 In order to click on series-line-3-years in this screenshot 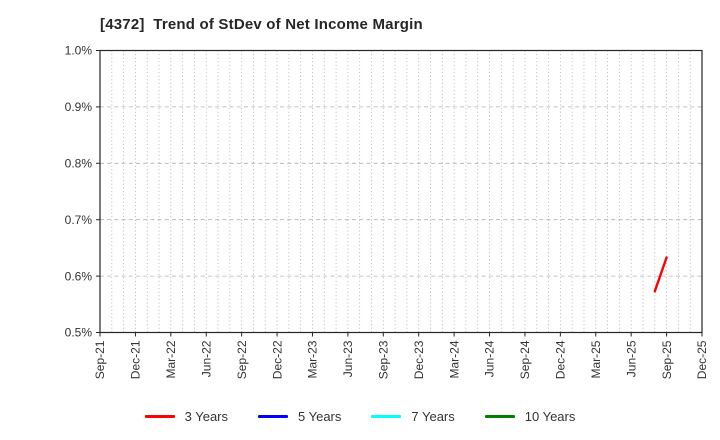, I will do `click(660, 274)`.